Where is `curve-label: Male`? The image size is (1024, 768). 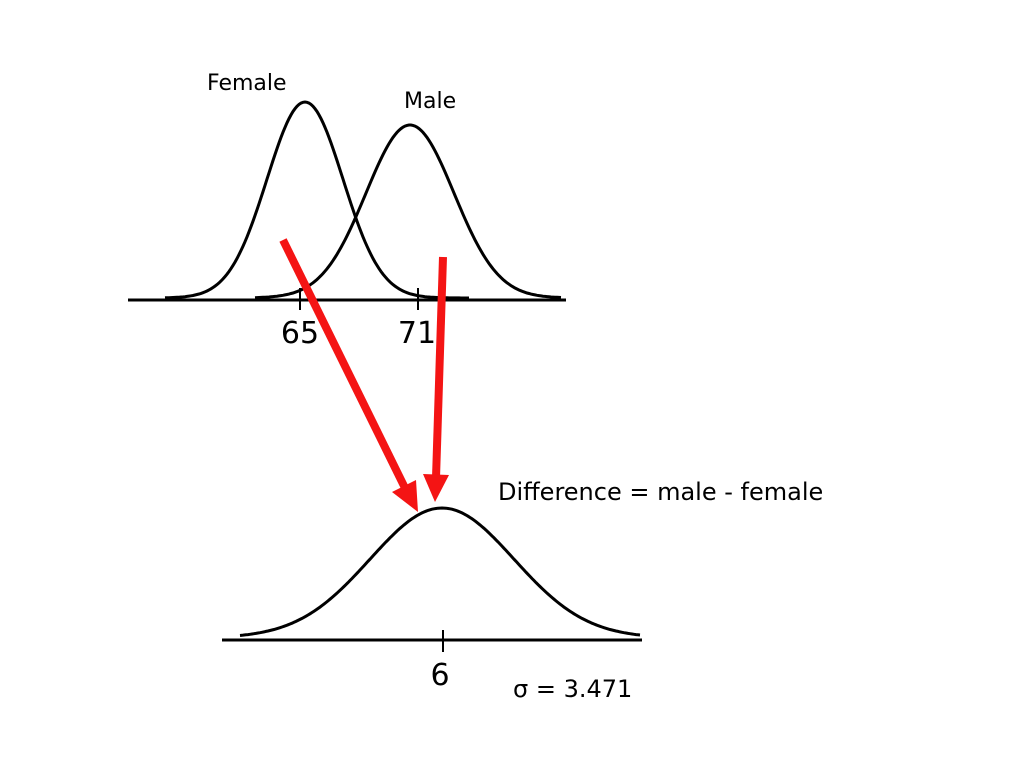
curve-label: Male is located at coordinates (430, 101).